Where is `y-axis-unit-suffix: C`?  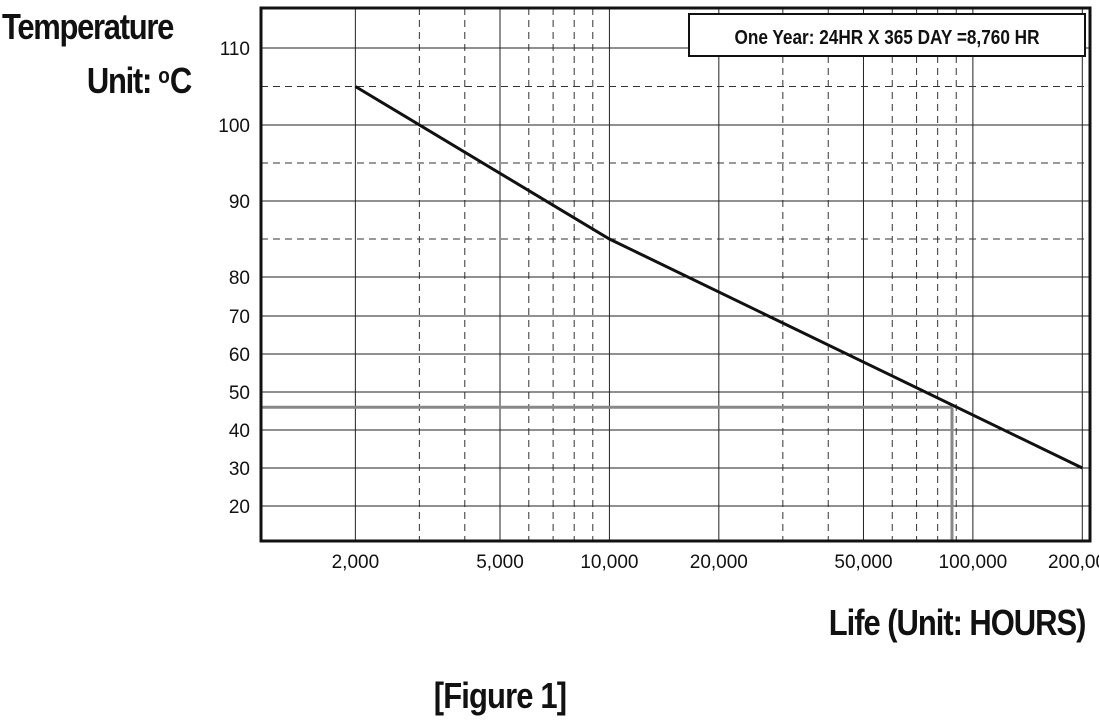
y-axis-unit-suffix: C is located at coordinates (180, 80).